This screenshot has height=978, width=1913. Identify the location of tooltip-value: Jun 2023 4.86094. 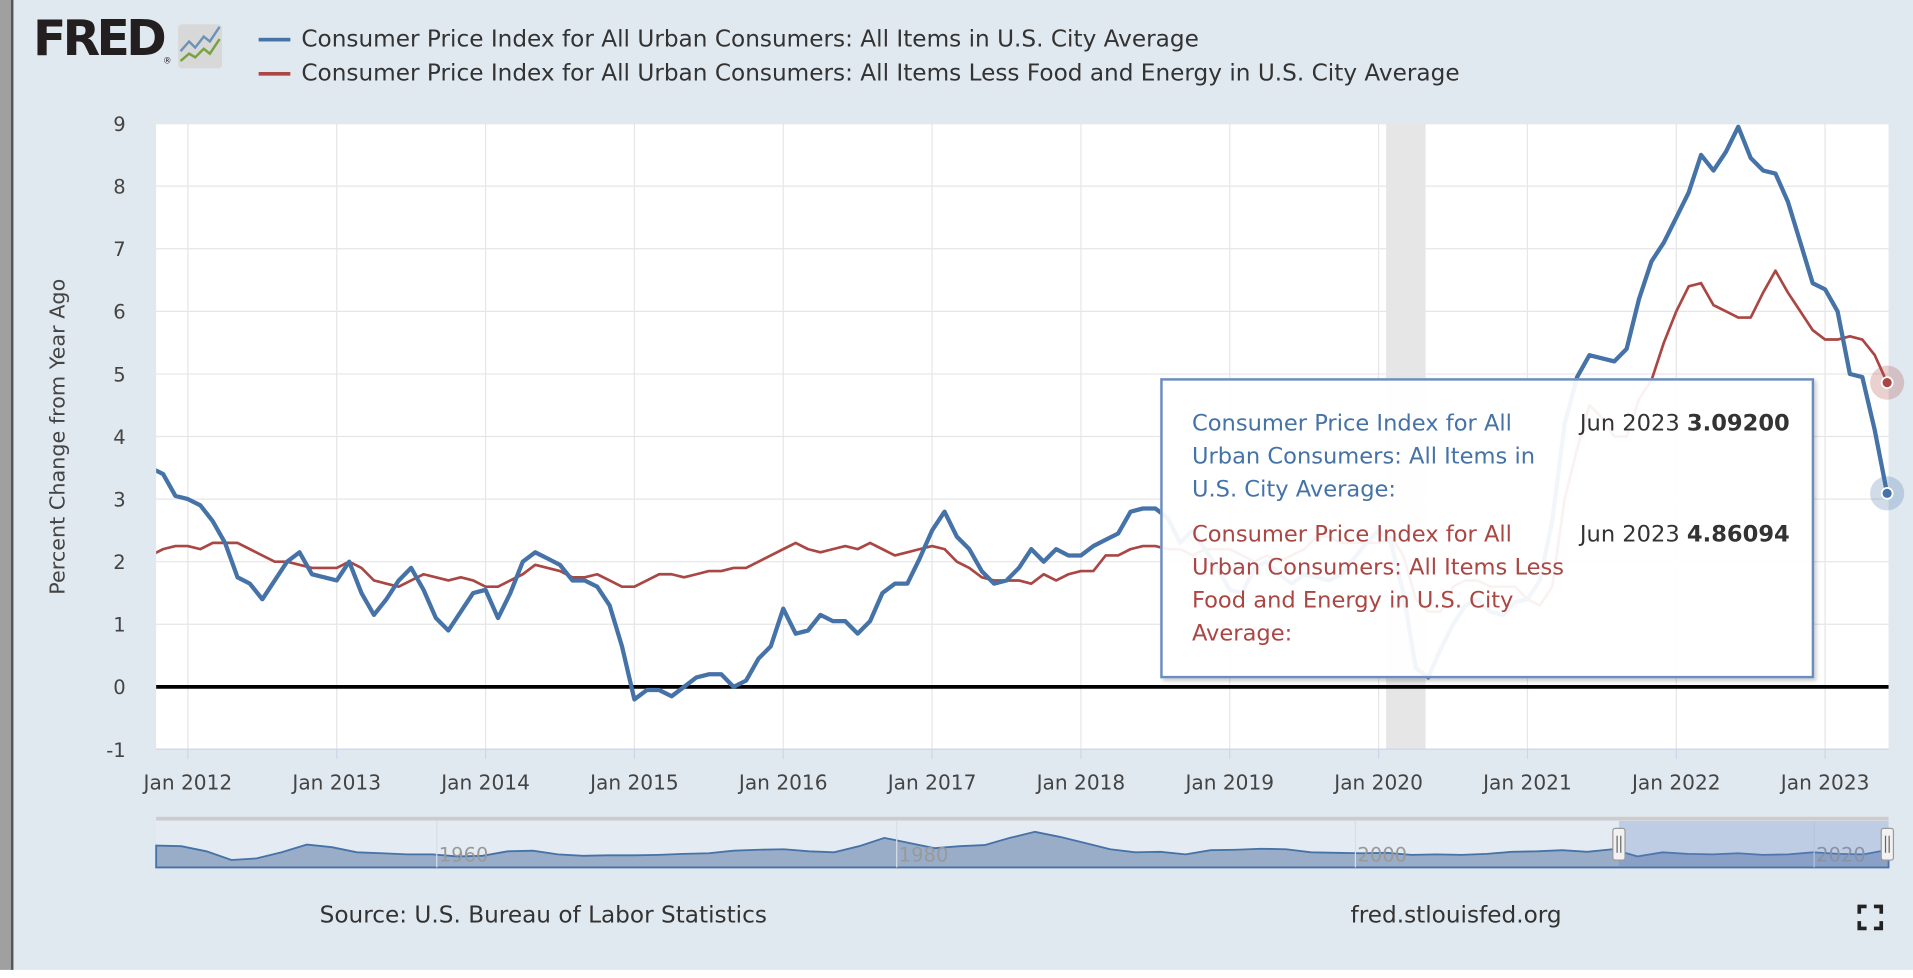
(1685, 585).